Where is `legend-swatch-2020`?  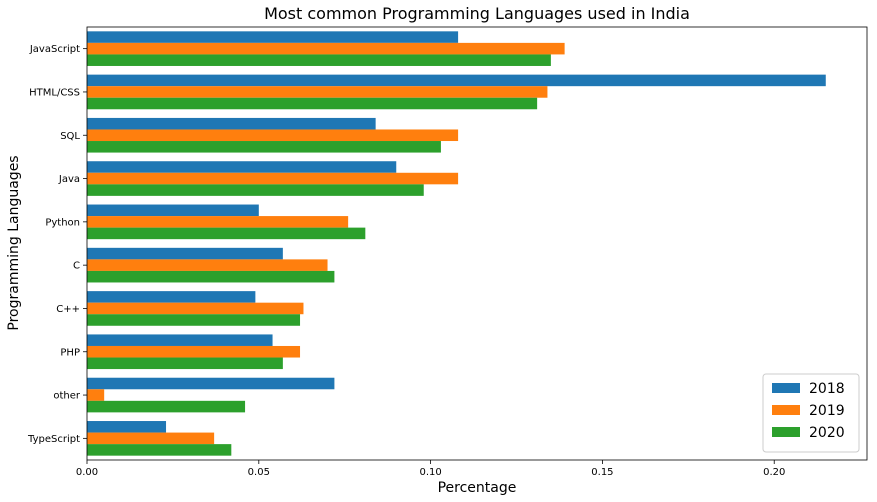
legend-swatch-2020 is located at coordinates (786, 432).